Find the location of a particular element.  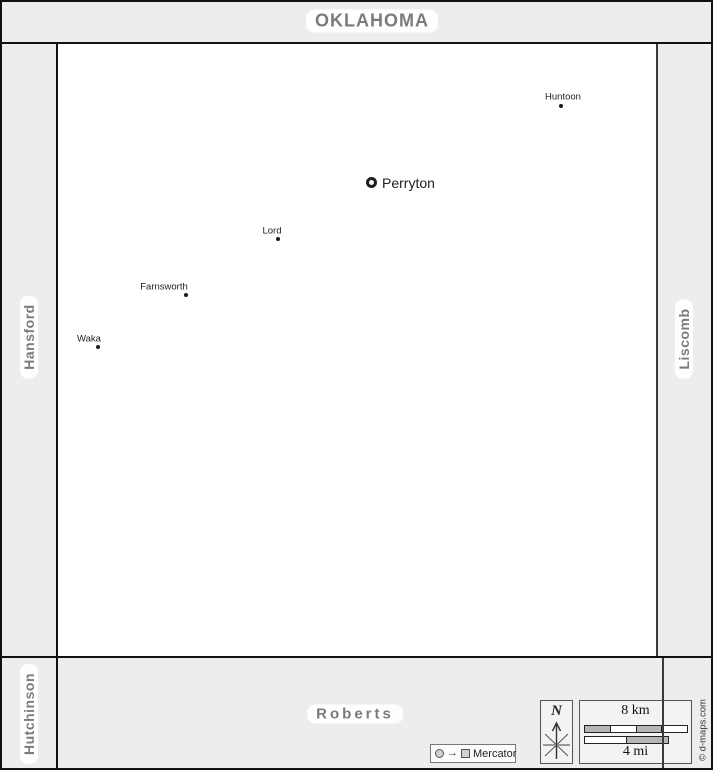

north-letter: N is located at coordinates (556, 711).